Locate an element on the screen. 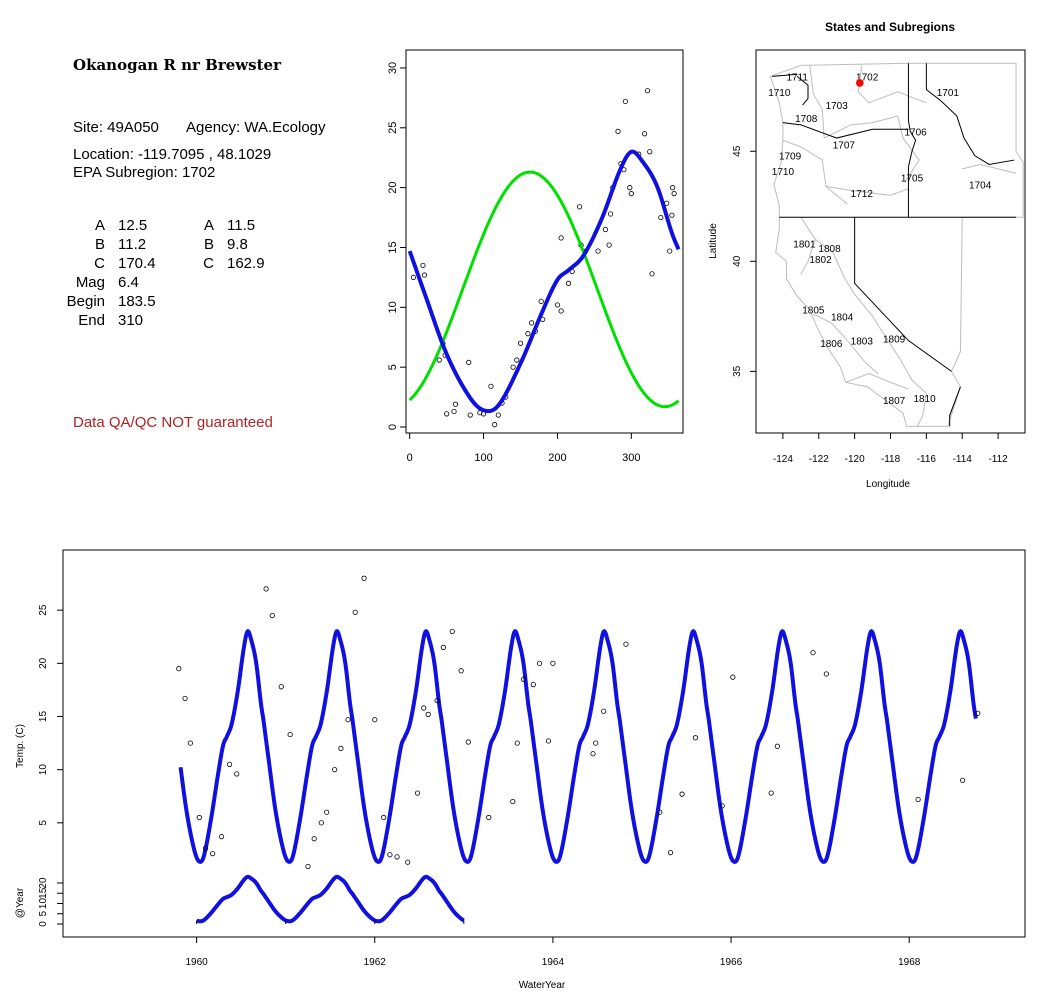 This screenshot has width=1038, height=1001. param-value-left-3: 6.4 is located at coordinates (128, 282).